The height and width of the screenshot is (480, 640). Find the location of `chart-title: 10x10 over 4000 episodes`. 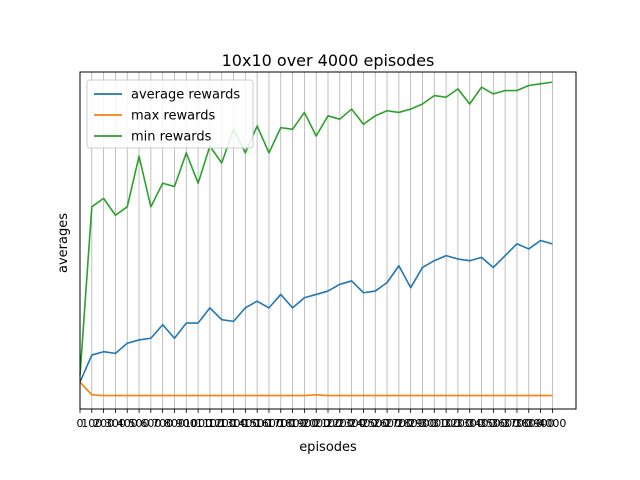

chart-title: 10x10 over 4000 episodes is located at coordinates (328, 60).